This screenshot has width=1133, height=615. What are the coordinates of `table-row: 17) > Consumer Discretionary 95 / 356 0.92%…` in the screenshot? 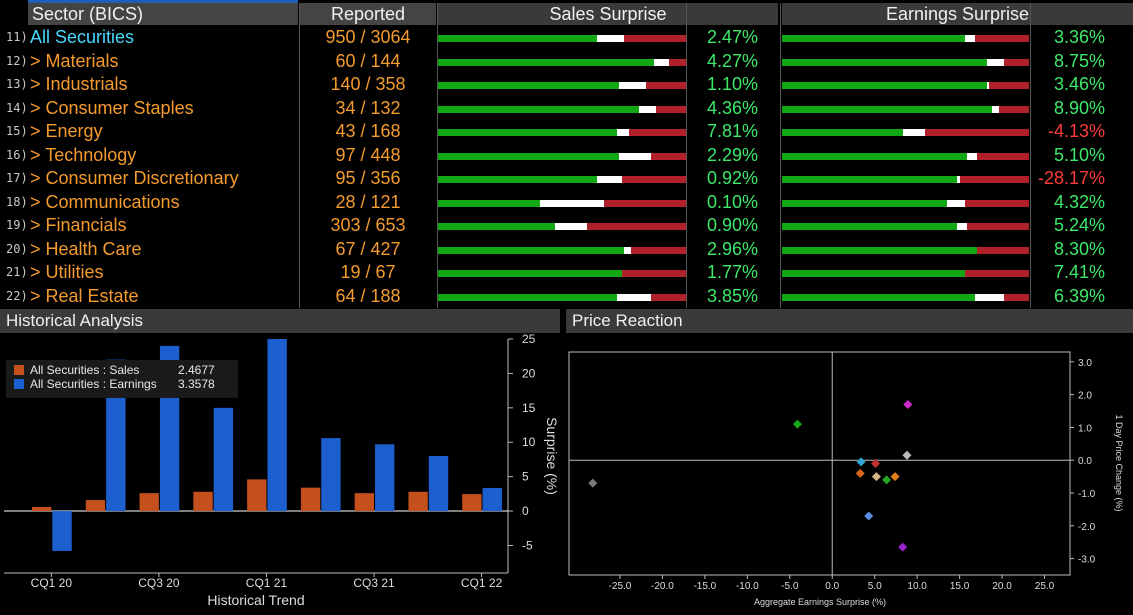 It's located at (566, 179).